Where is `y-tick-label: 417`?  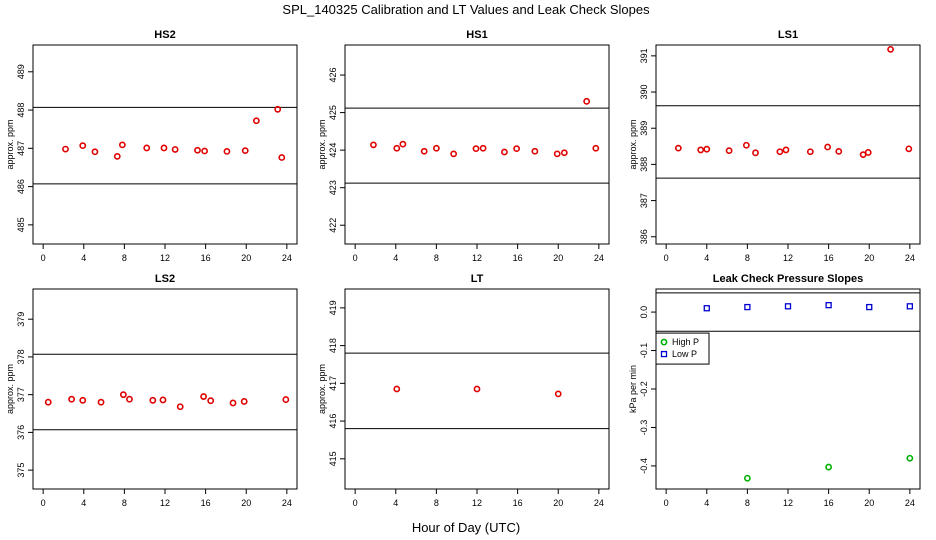
y-tick-label: 417 is located at coordinates (333, 383).